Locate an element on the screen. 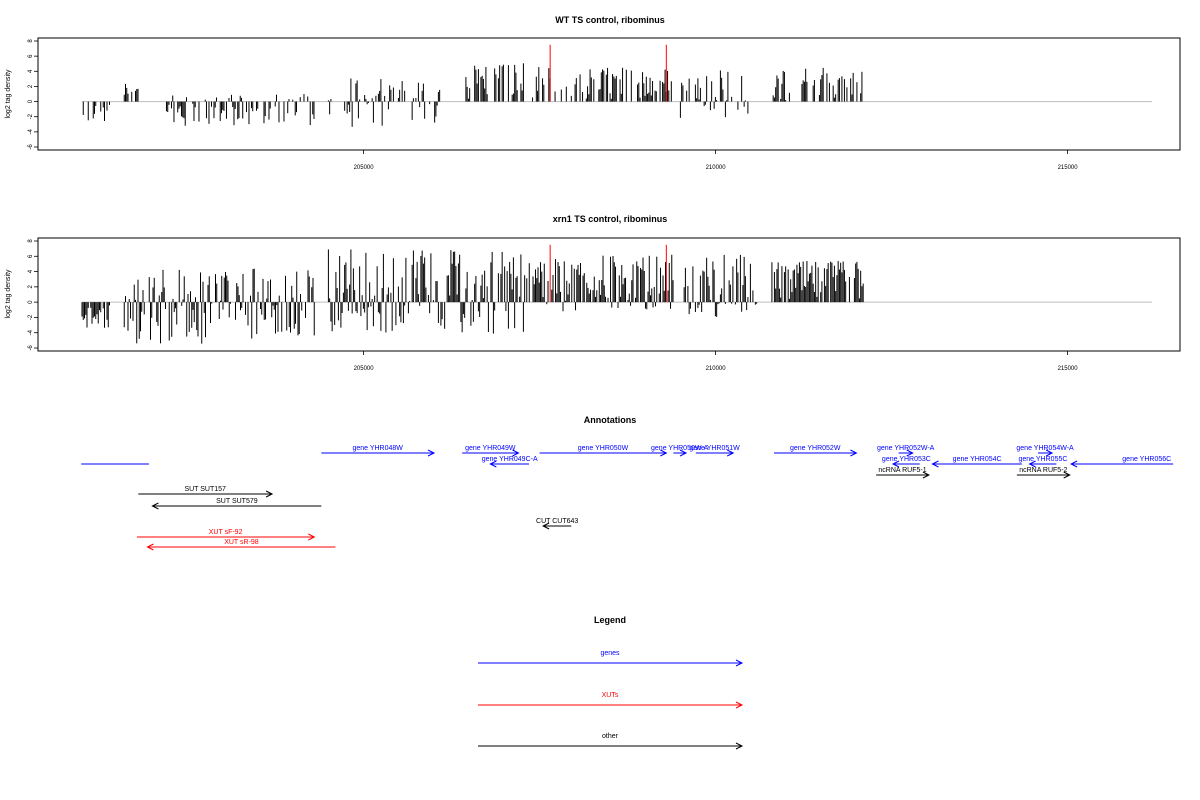 This screenshot has width=1200, height=800. legend: Legend genes XUTs other is located at coordinates (611, 682).